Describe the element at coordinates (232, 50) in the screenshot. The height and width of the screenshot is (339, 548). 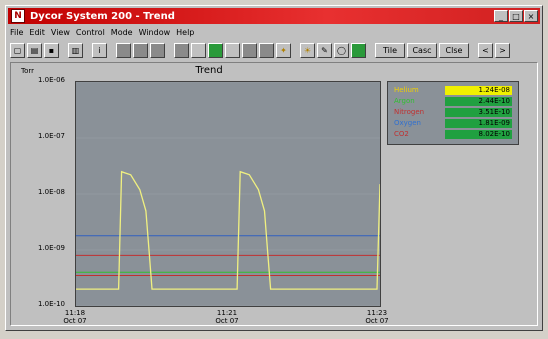
I see `chart-2-icon` at that location.